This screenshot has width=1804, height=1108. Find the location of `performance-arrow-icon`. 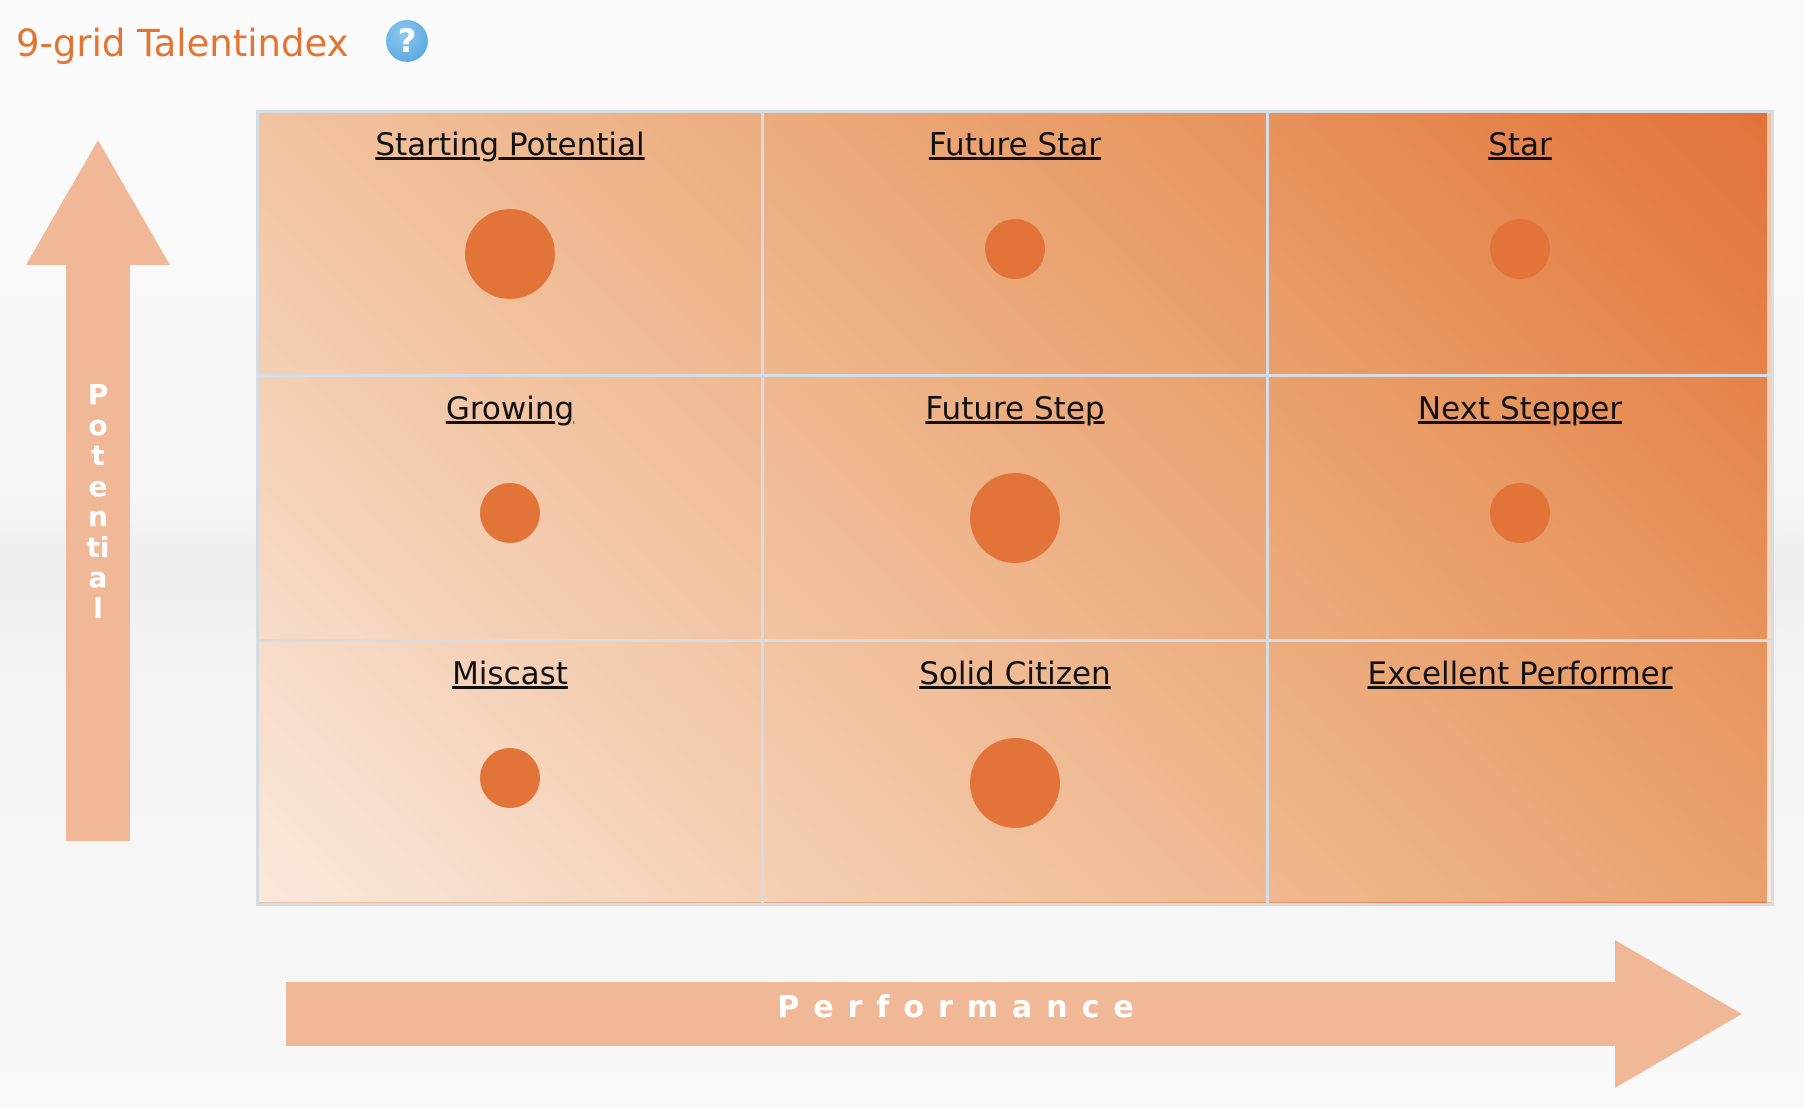

performance-arrow-icon is located at coordinates (1014, 1014).